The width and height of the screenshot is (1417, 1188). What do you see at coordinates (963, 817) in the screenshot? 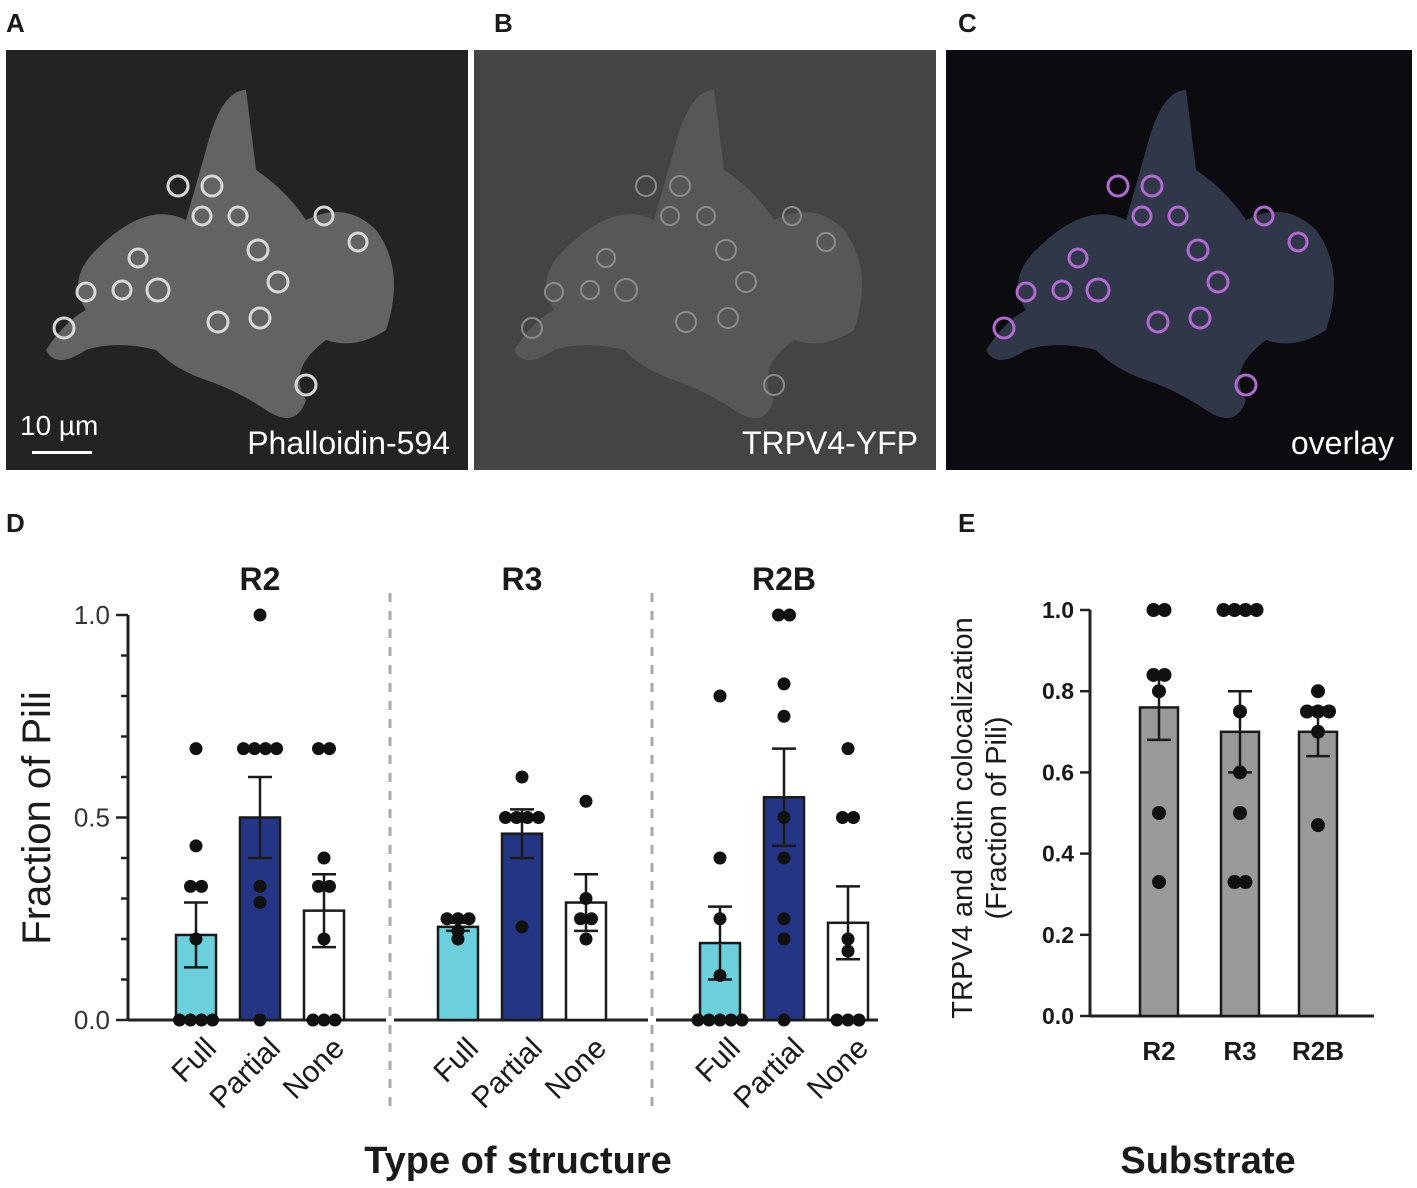
I see `y-axis-title-line1: TRPV4 and actin colocalization` at bounding box center [963, 817].